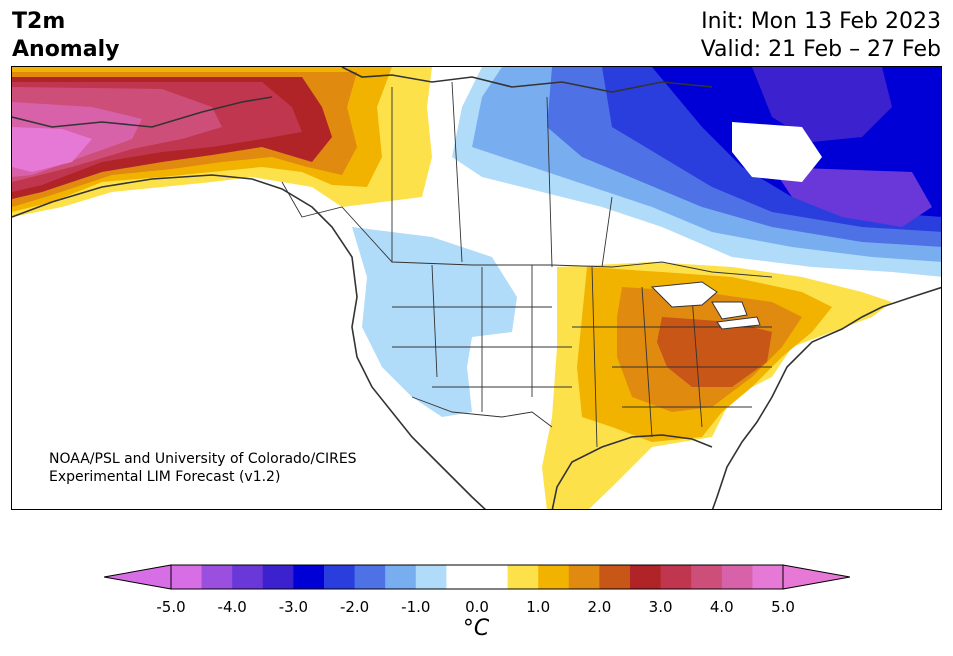 This screenshot has width=953, height=656. I want to click on colorbar-tick-label: -5.0, so click(171, 607).